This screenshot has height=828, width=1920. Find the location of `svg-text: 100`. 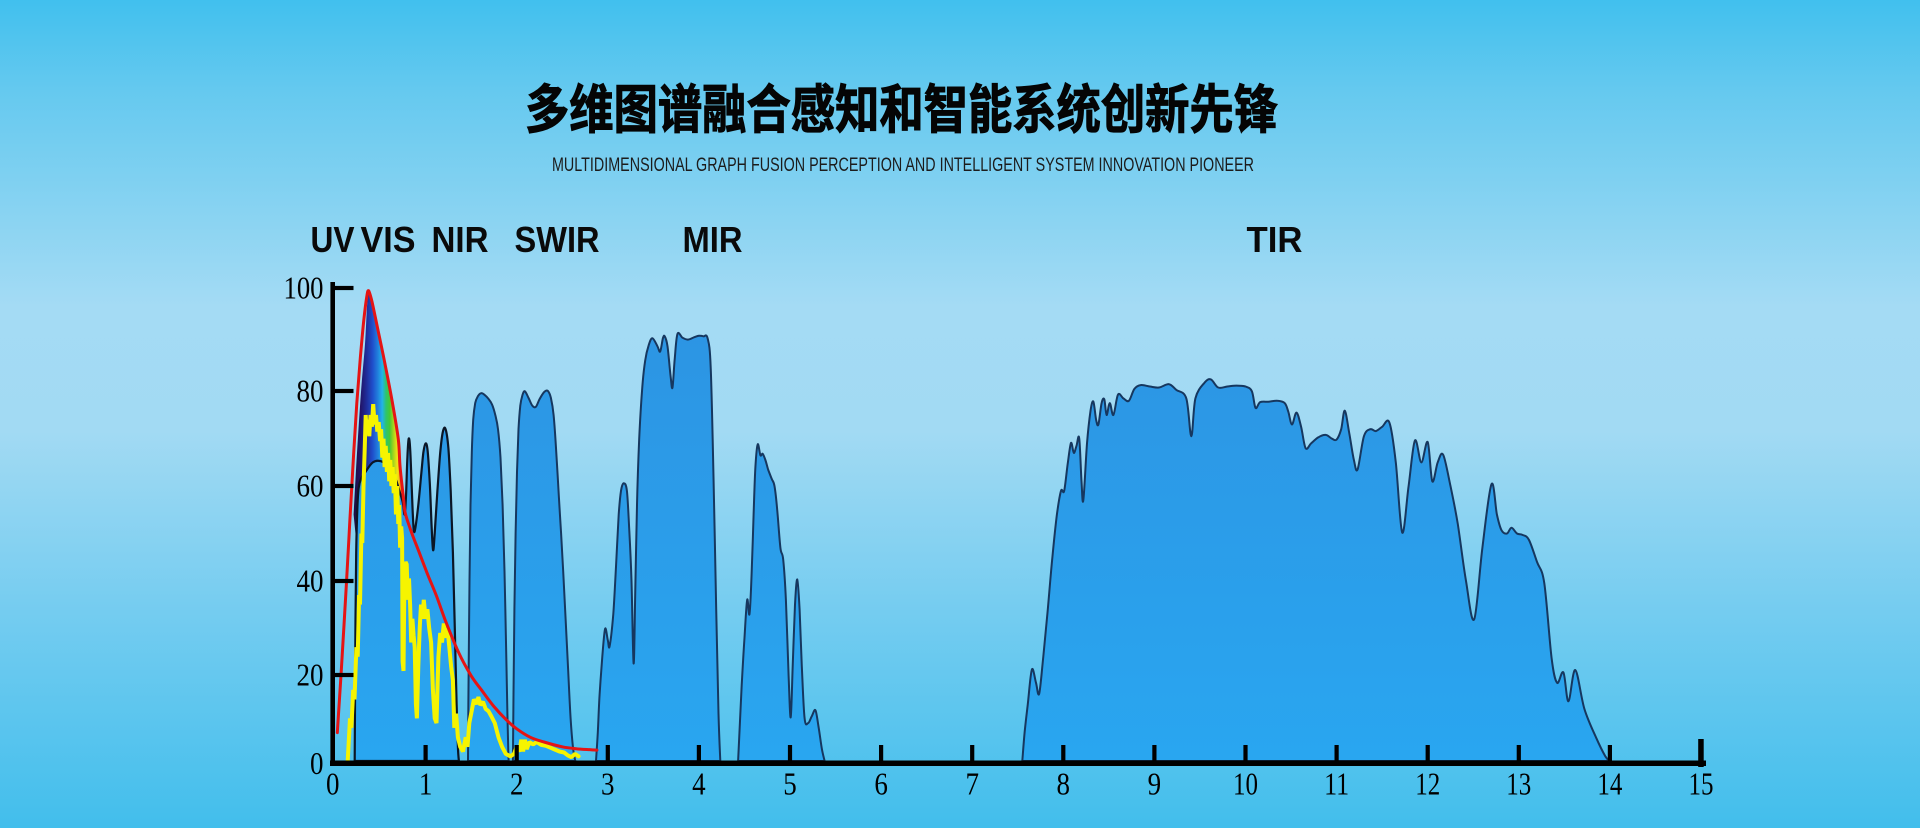

svg-text: 100 is located at coordinates (304, 287).